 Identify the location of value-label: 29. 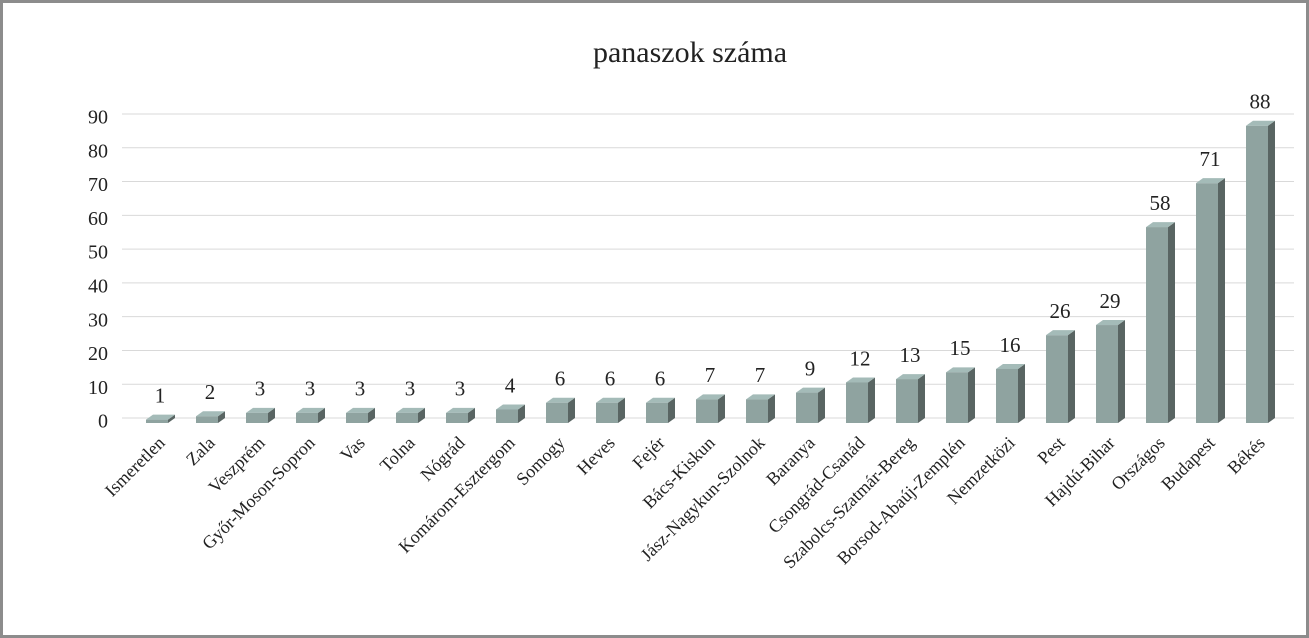
(1110, 301).